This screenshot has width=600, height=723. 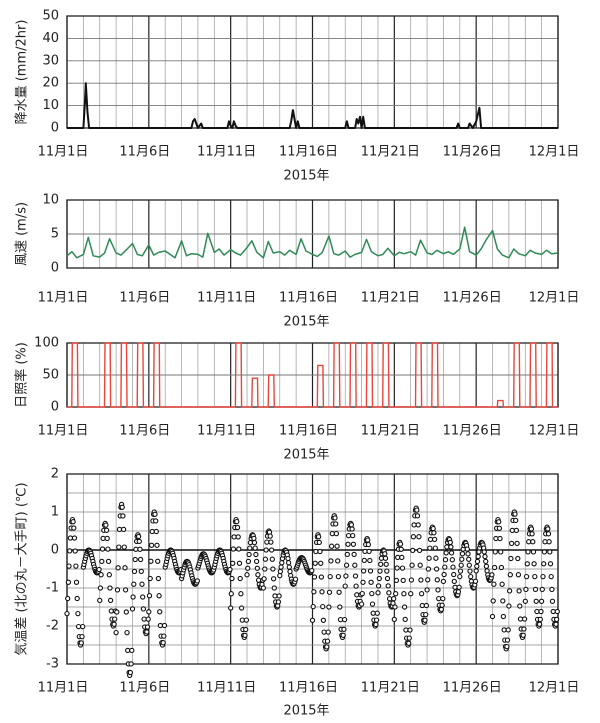 I want to click on x-tick-label: 11月1日, so click(x=63, y=152).